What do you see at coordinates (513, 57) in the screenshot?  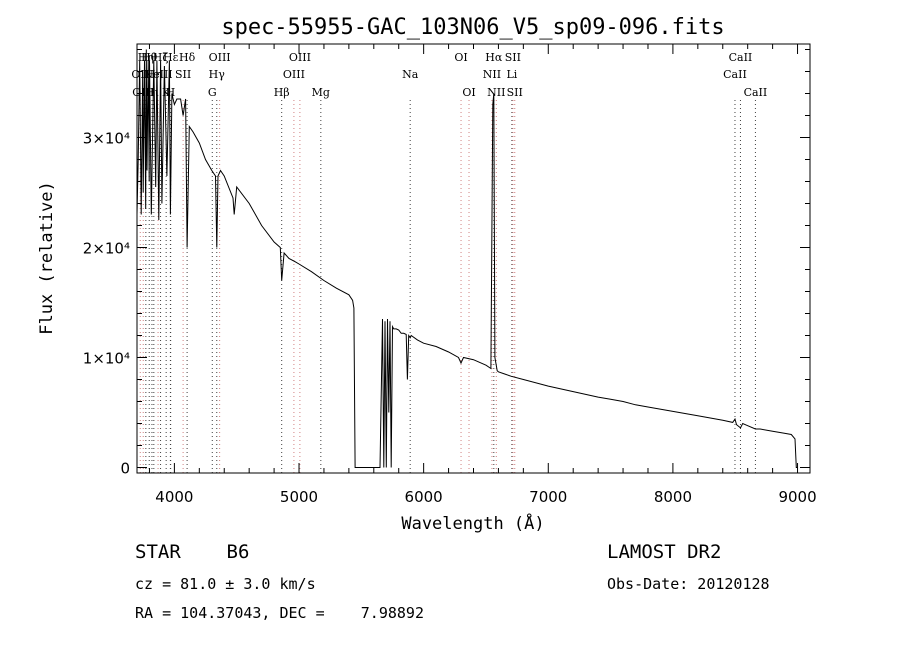 I see `line-label-27: SII` at bounding box center [513, 57].